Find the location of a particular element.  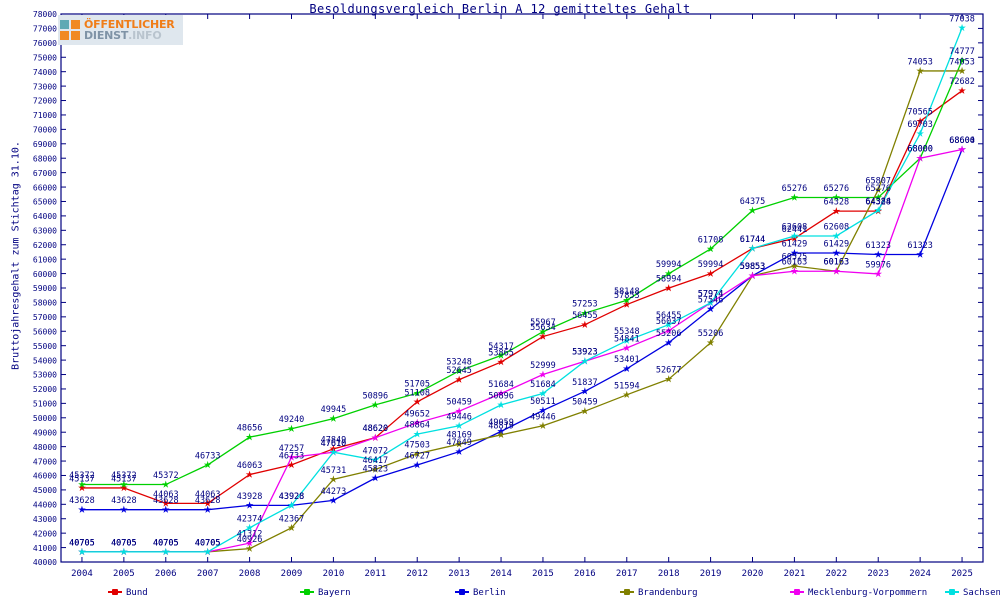

data-label: 51705 is located at coordinates (417, 385).